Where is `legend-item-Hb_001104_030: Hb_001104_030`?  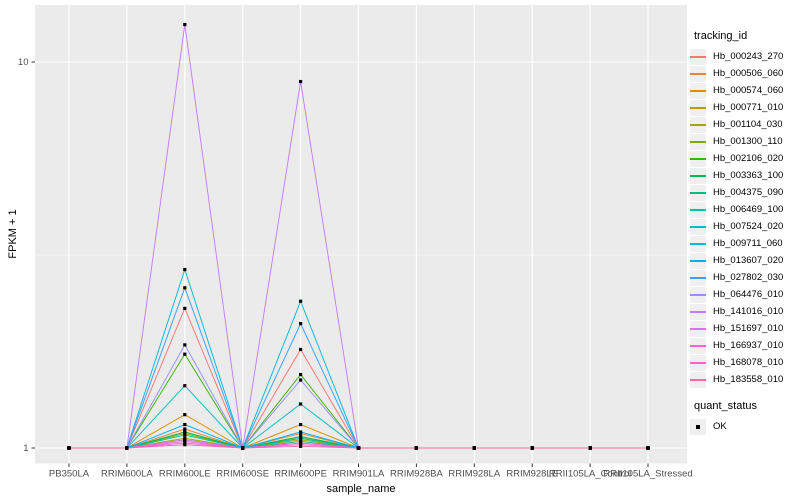 legend-item-Hb_001104_030: Hb_001104_030 is located at coordinates (745, 124).